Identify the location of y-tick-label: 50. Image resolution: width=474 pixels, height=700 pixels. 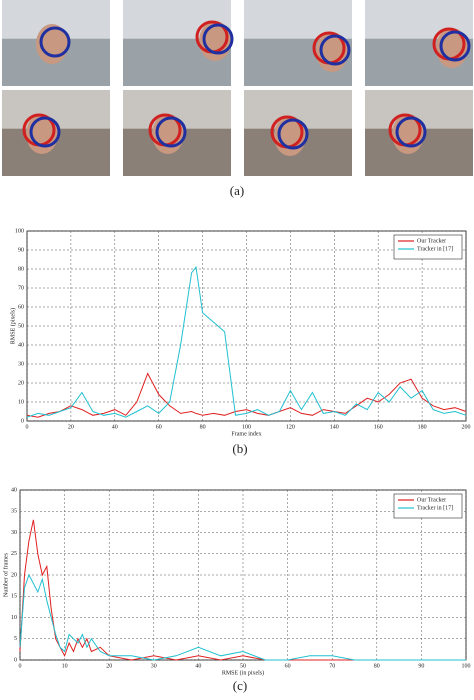
(21, 326).